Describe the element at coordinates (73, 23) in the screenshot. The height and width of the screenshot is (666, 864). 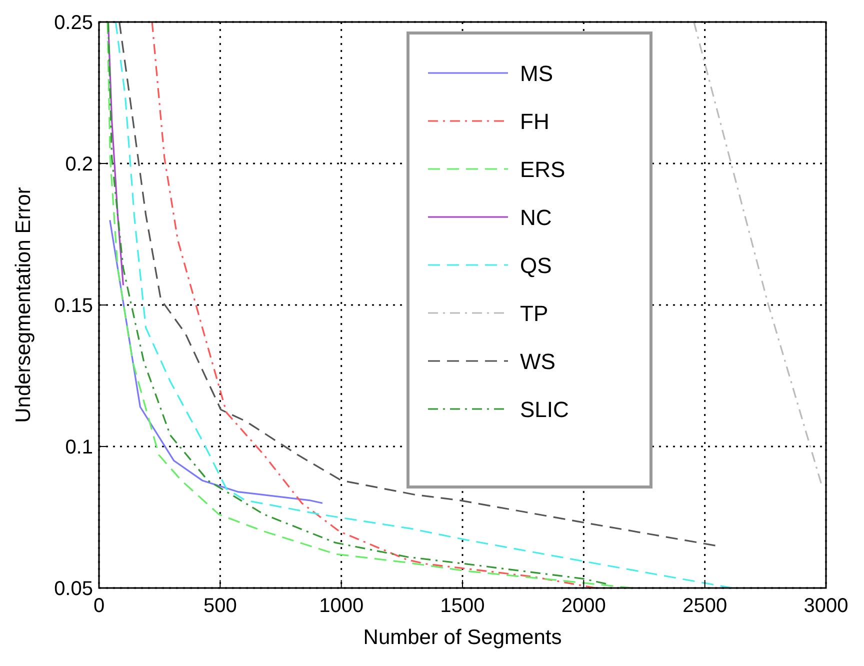
I see `y-tick-label: 0.25` at that location.